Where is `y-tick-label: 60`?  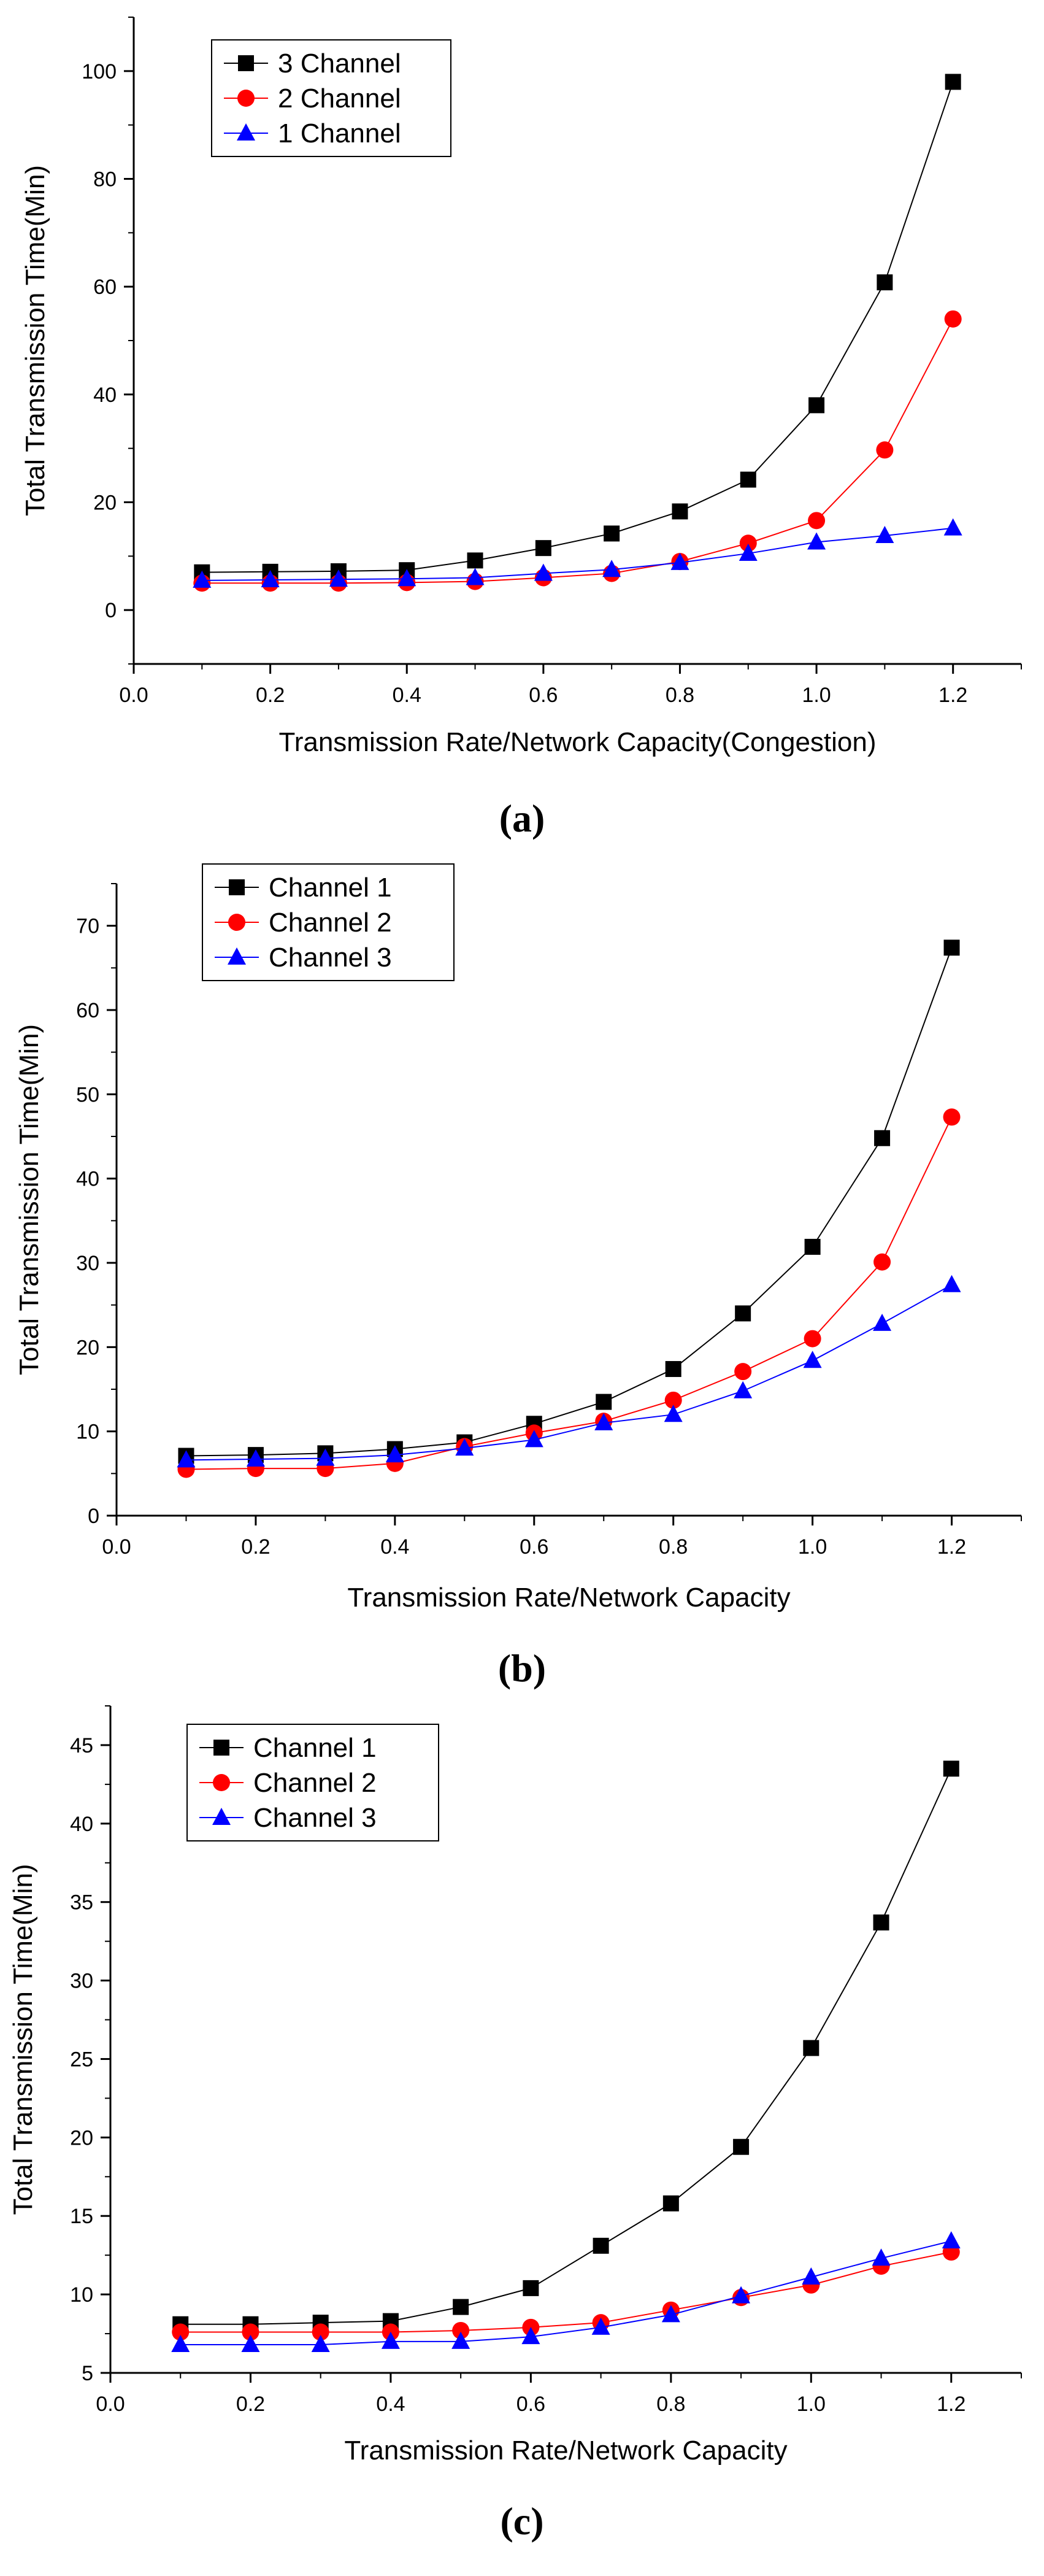 y-tick-label: 60 is located at coordinates (87, 1010).